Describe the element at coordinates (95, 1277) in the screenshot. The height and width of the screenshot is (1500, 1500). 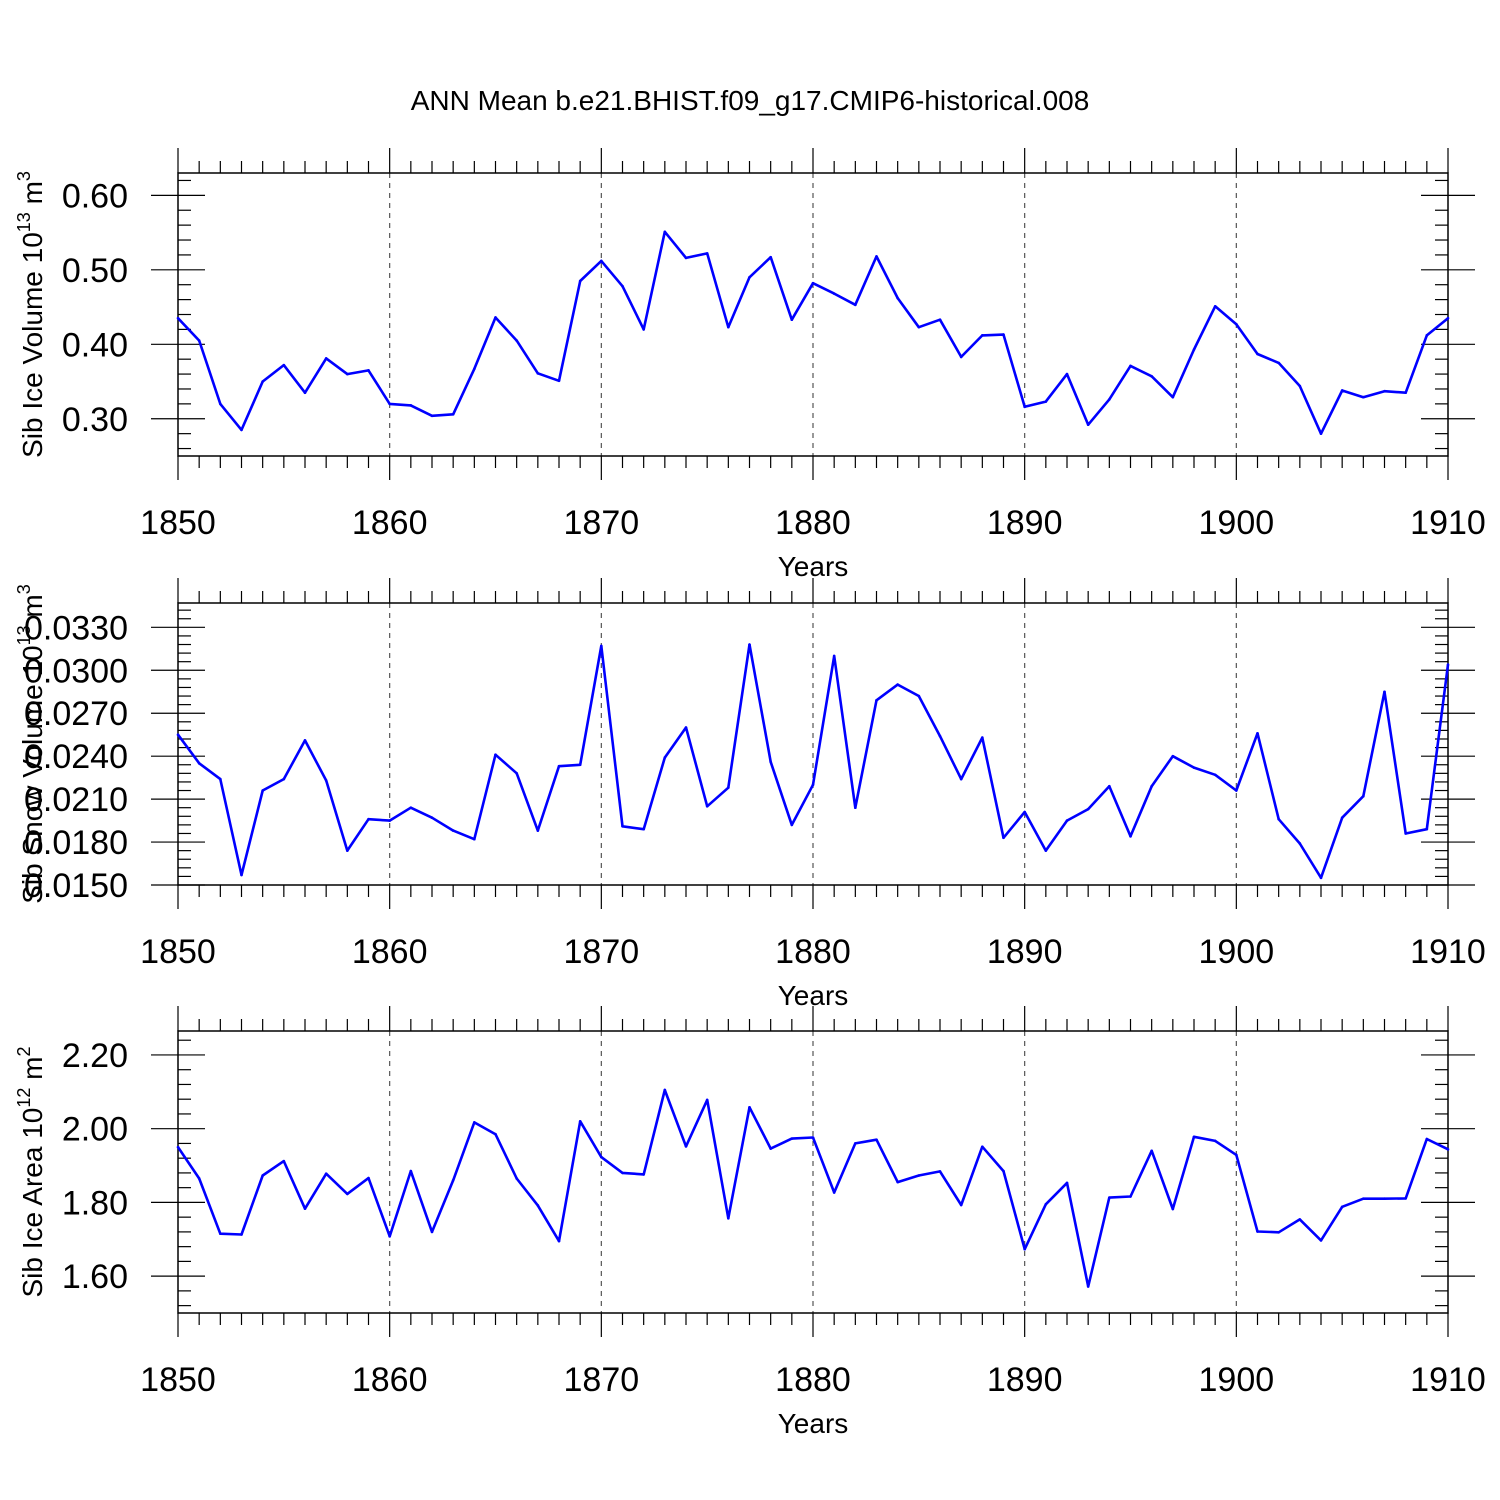
I see `y-tick-label: 1.60` at that location.